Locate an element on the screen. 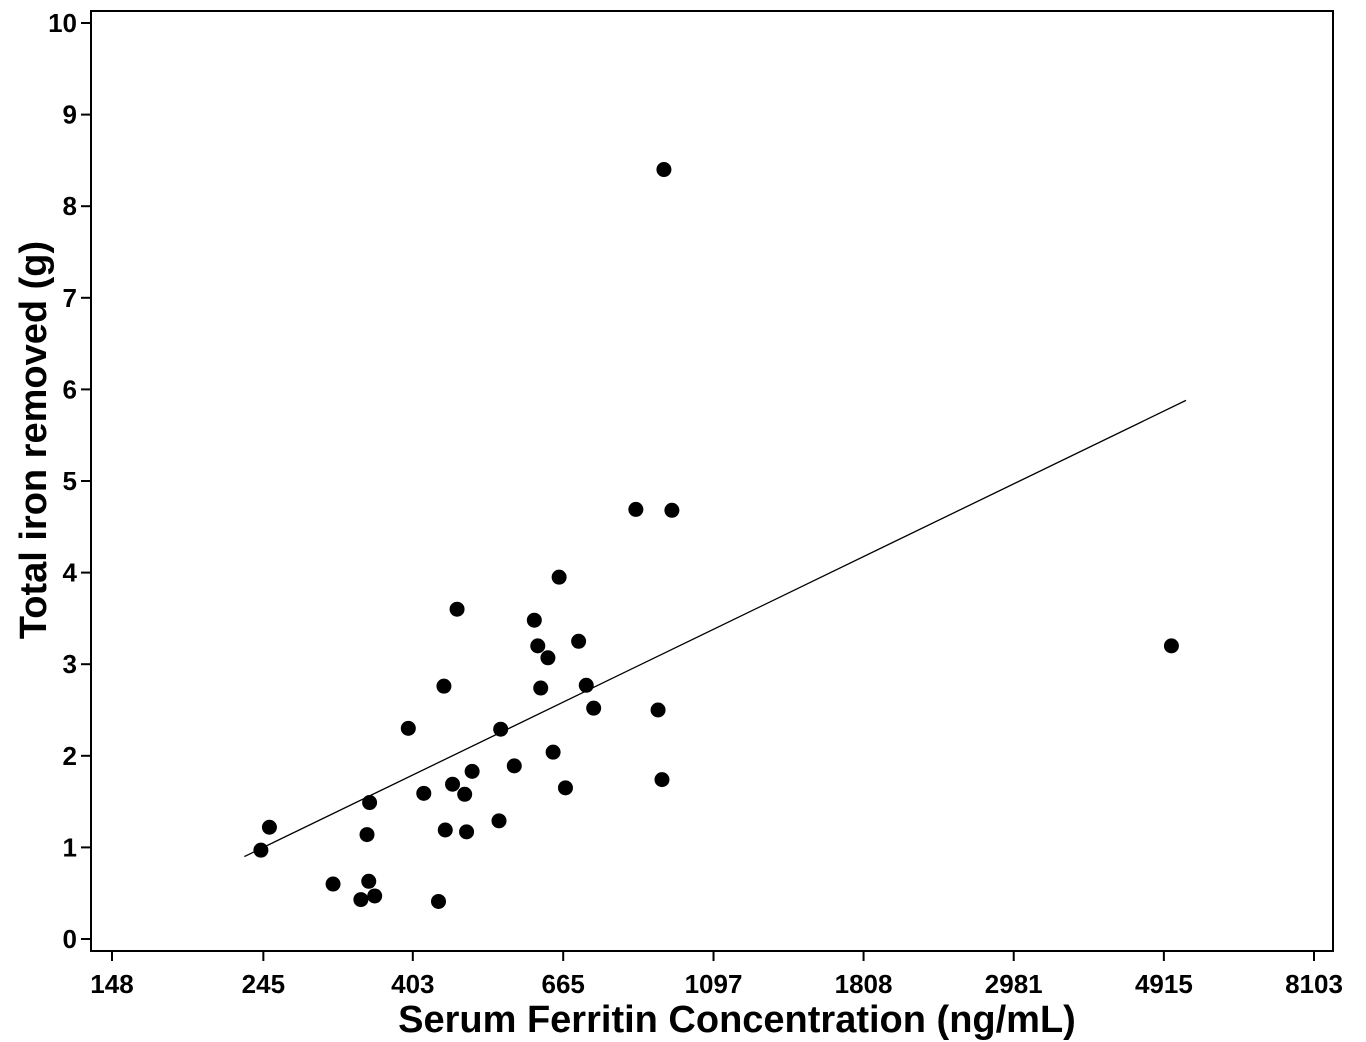  y-tick-label: 10 is located at coordinates (62, 23).